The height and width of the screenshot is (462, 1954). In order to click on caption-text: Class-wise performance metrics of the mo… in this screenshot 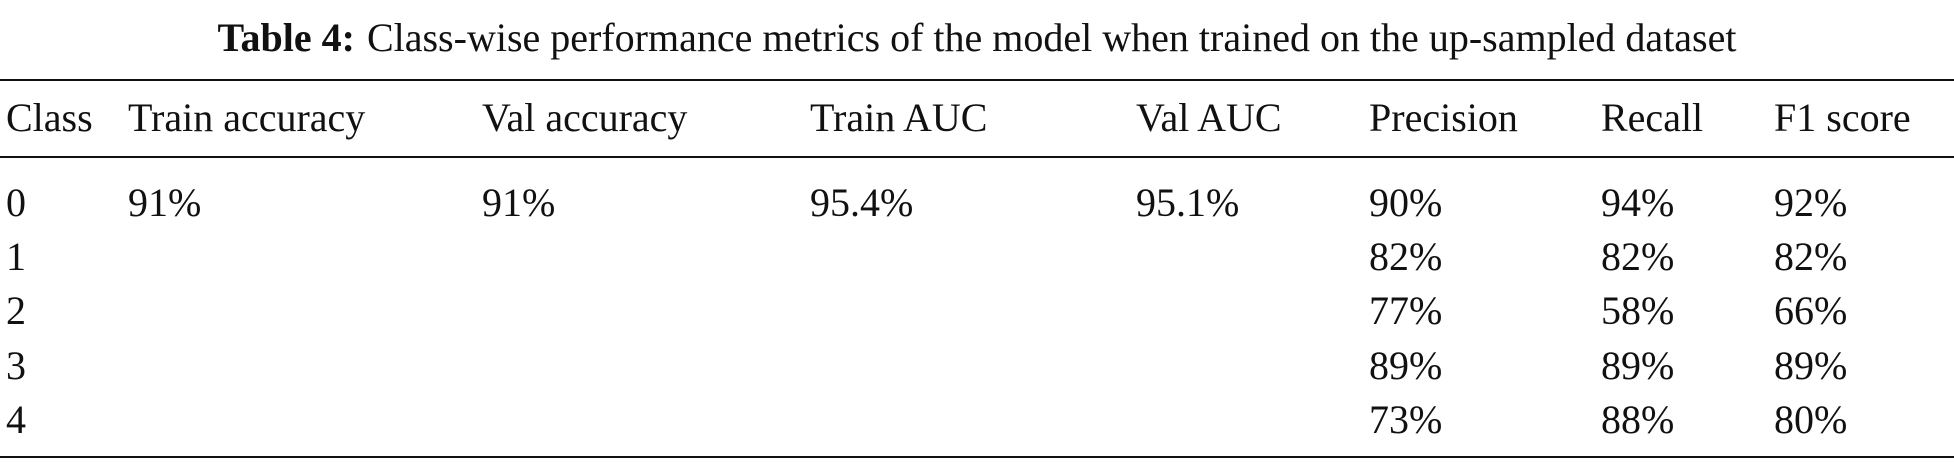, I will do `click(1051, 37)`.